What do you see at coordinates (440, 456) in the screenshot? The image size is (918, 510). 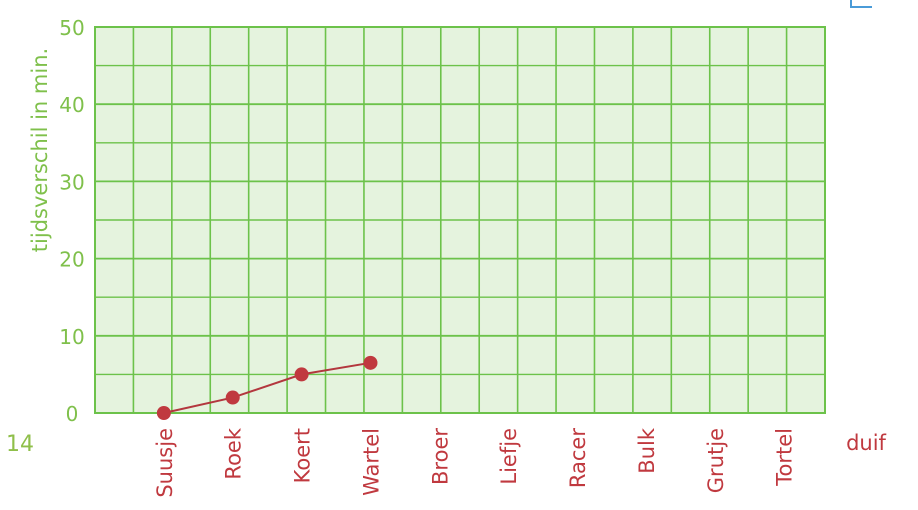 I see `x-category-label: Broer` at bounding box center [440, 456].